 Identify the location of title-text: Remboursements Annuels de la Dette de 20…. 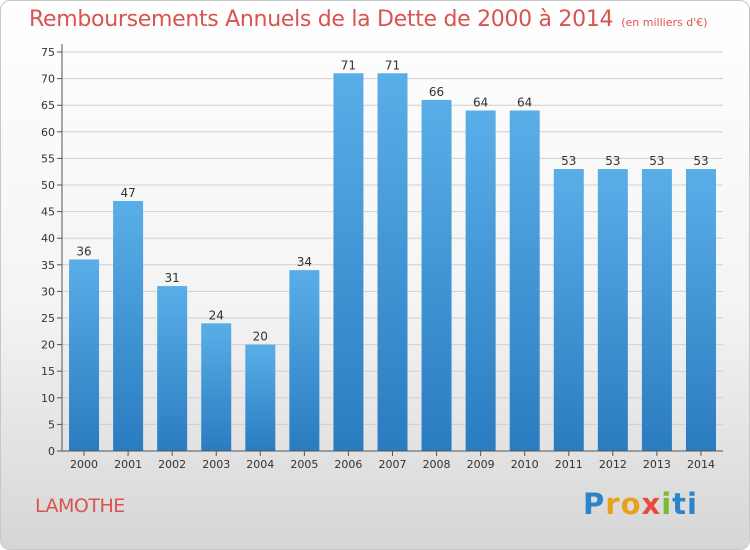
(321, 19).